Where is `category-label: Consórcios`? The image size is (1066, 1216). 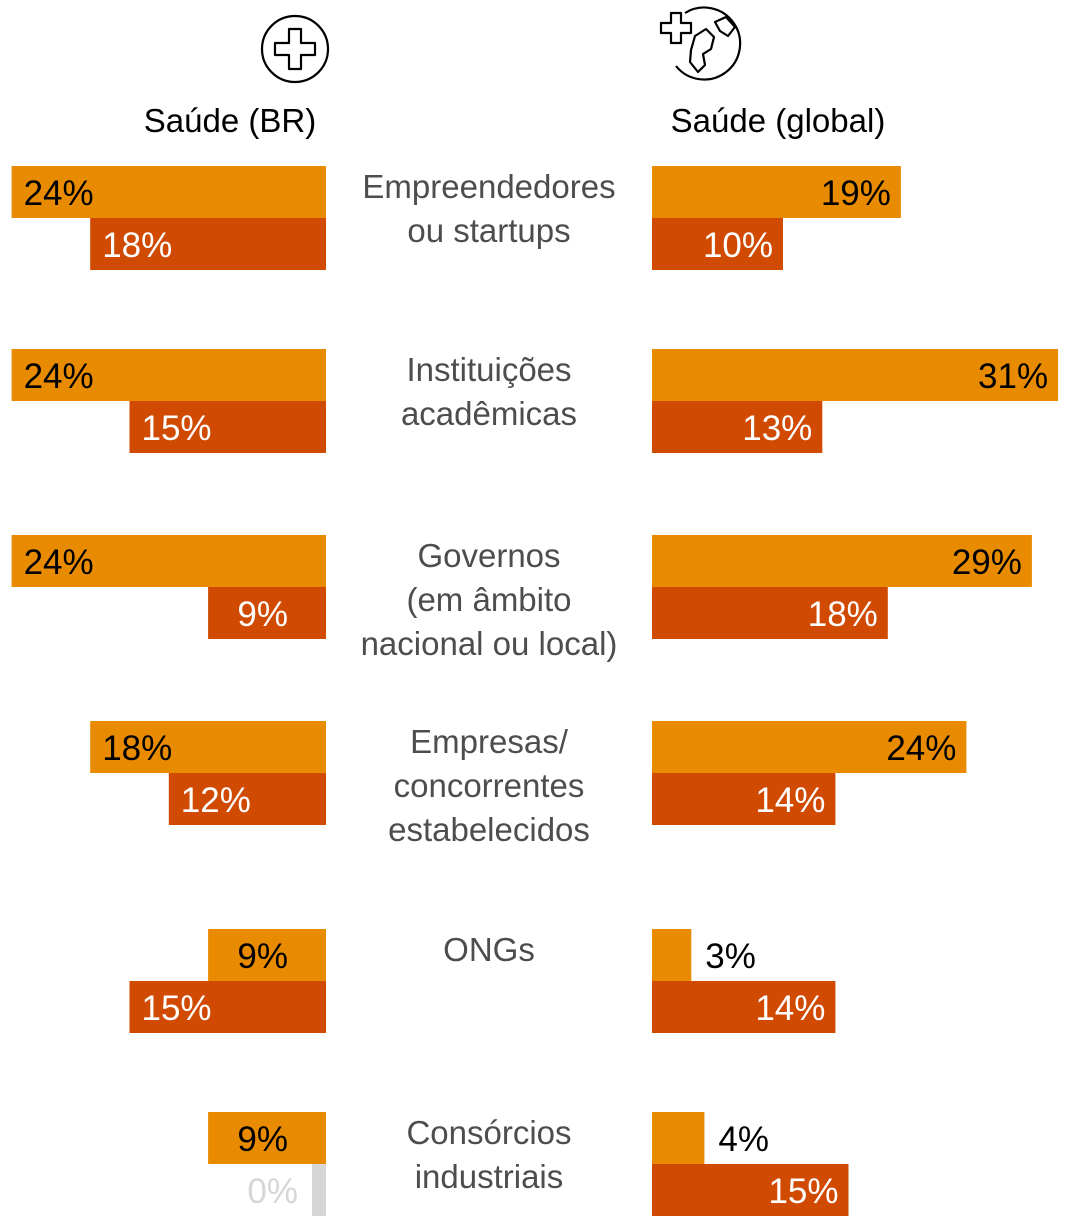
category-label: Consórcios is located at coordinates (488, 1132).